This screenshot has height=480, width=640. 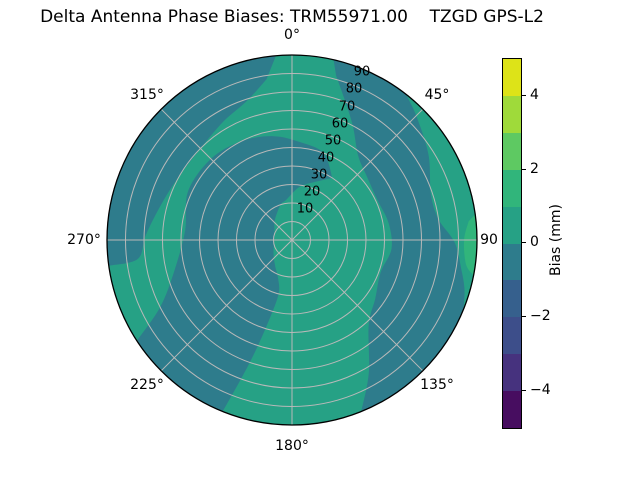 What do you see at coordinates (540, 390) in the screenshot?
I see `colorbar-tick-m4: −4` at bounding box center [540, 390].